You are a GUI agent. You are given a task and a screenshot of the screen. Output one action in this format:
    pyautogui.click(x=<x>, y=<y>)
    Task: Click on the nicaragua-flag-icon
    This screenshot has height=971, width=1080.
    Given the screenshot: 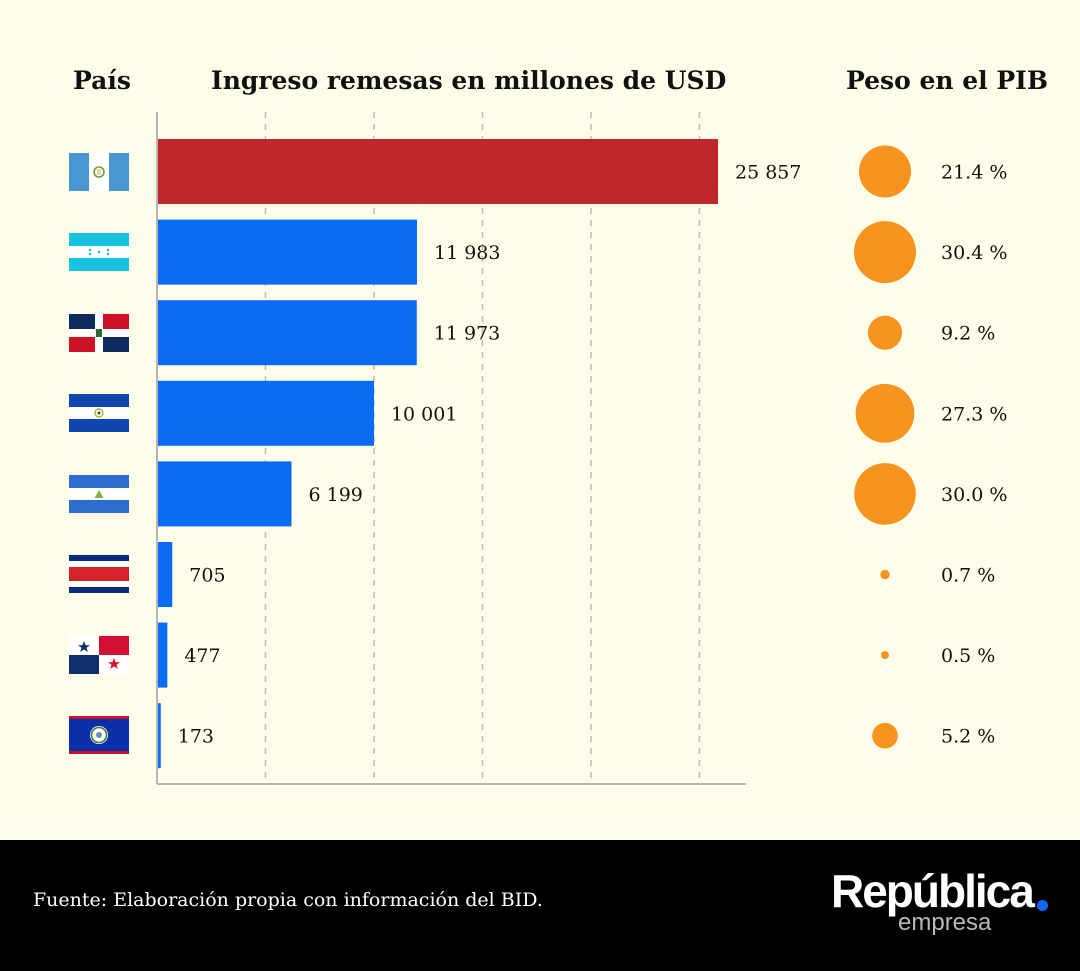 What is the action you would take?
    pyautogui.click(x=99, y=494)
    